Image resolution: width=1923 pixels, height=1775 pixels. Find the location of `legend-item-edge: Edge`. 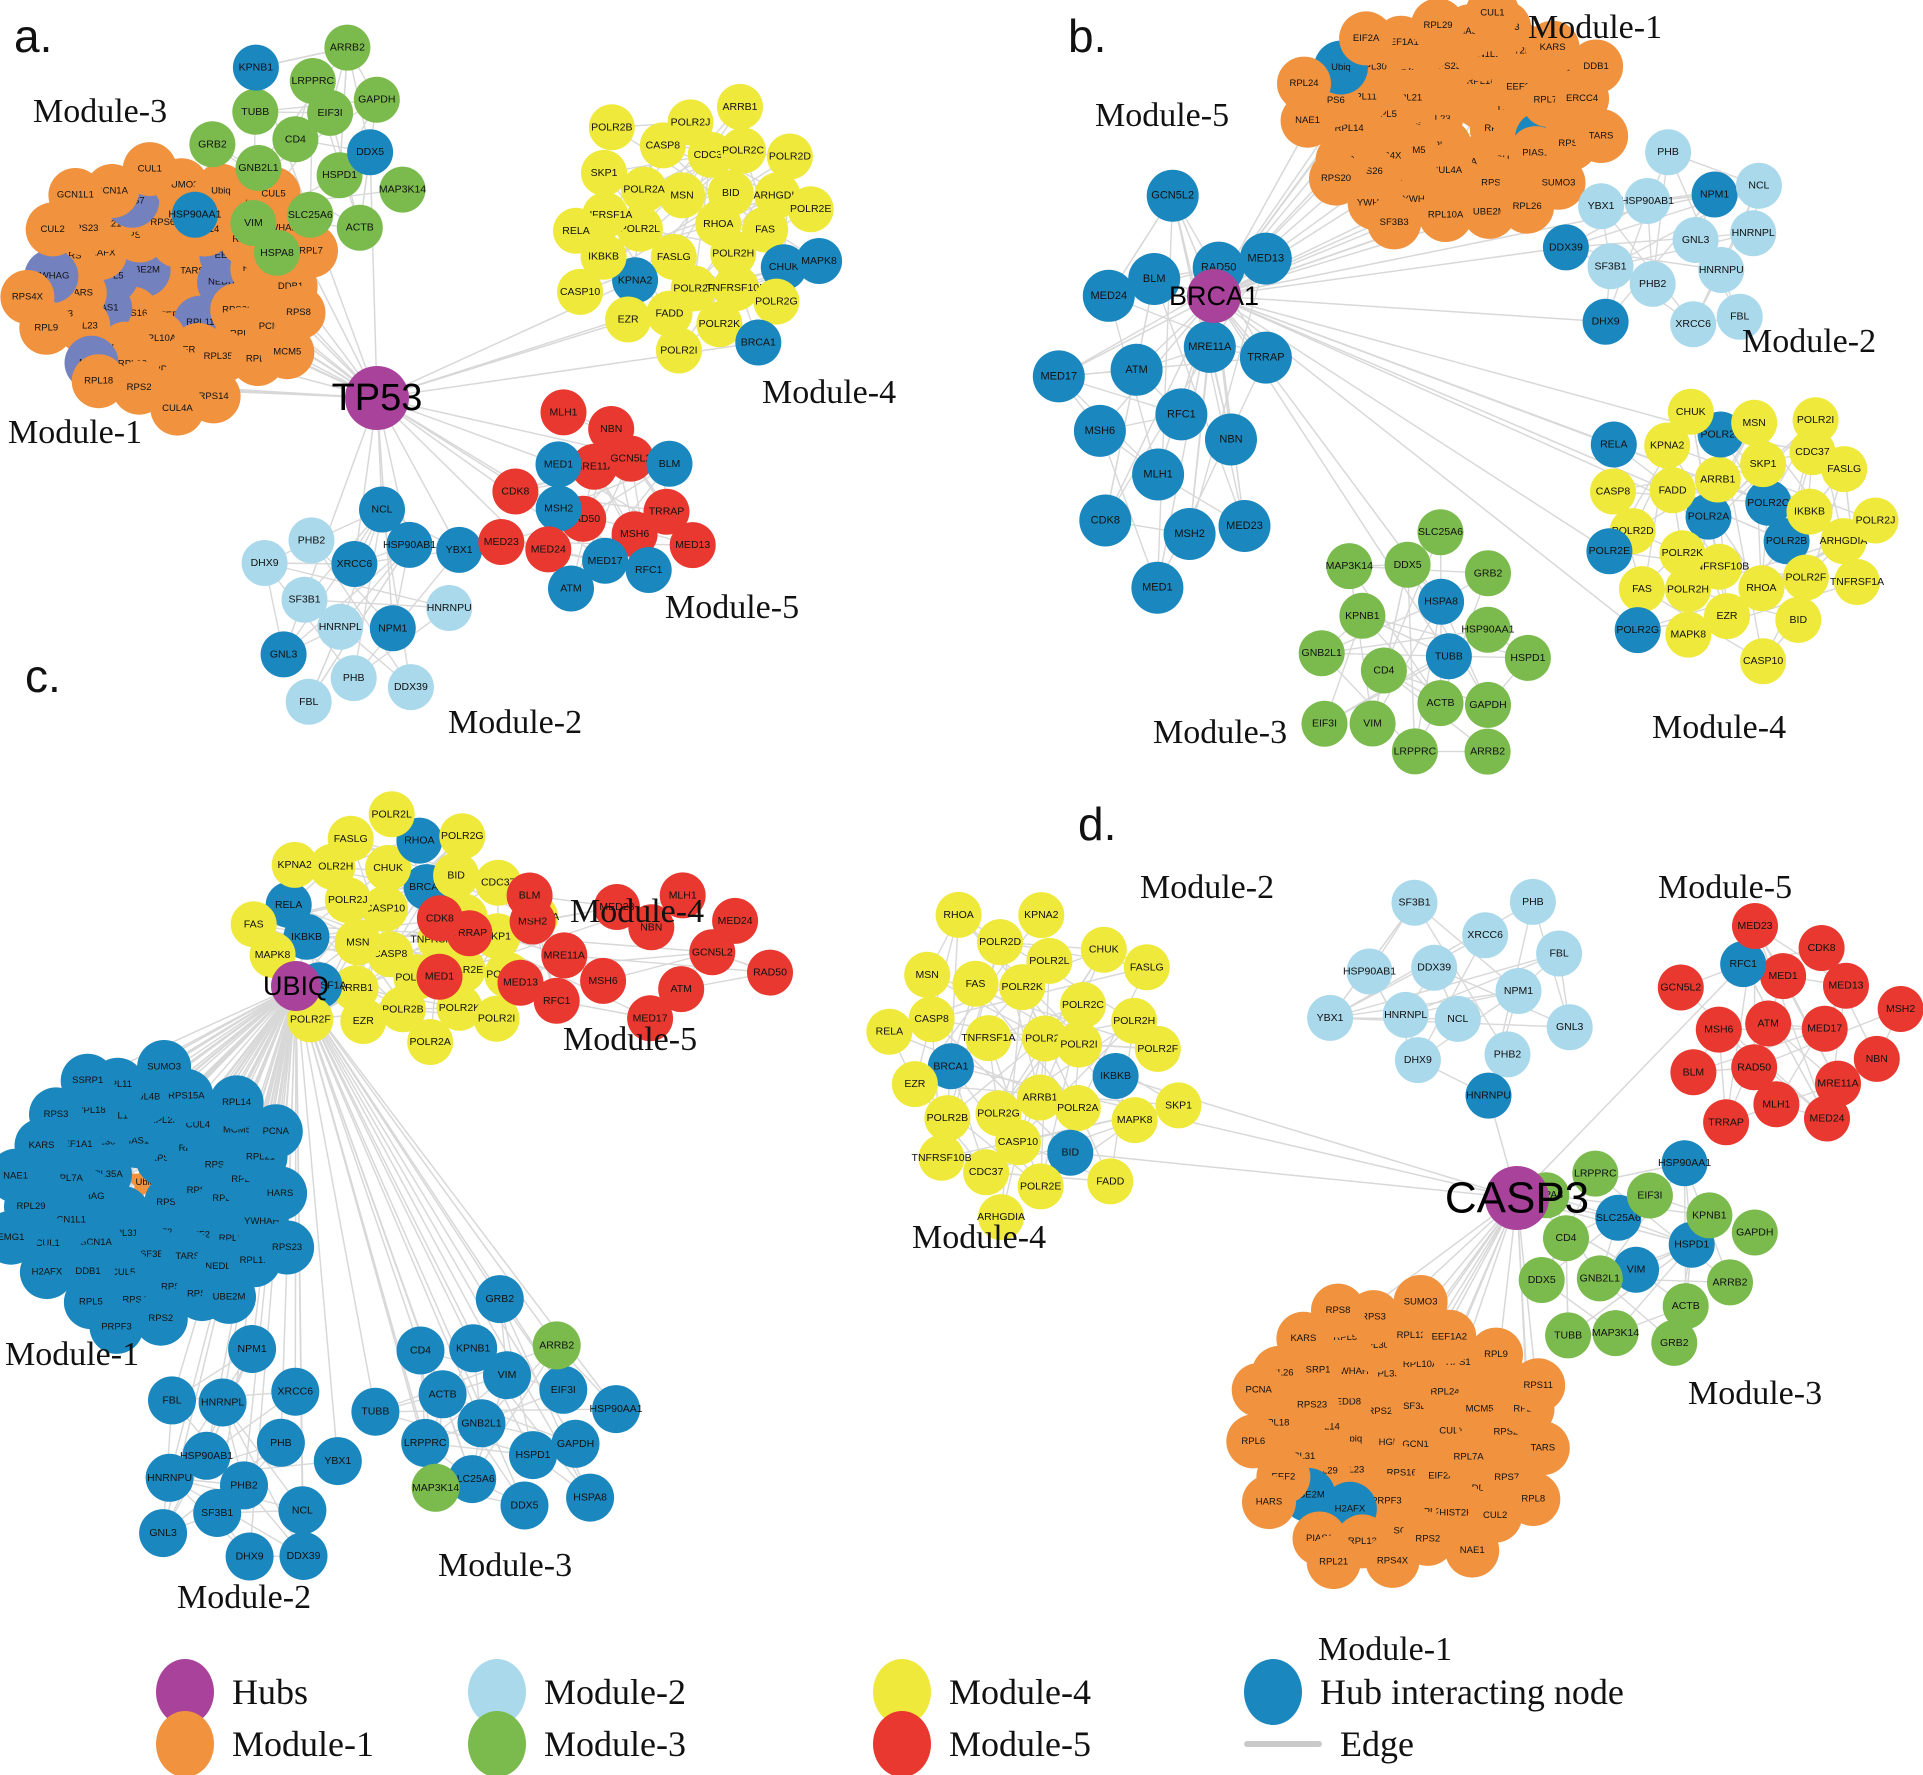

legend-item-edge: Edge is located at coordinates (1329, 1743).